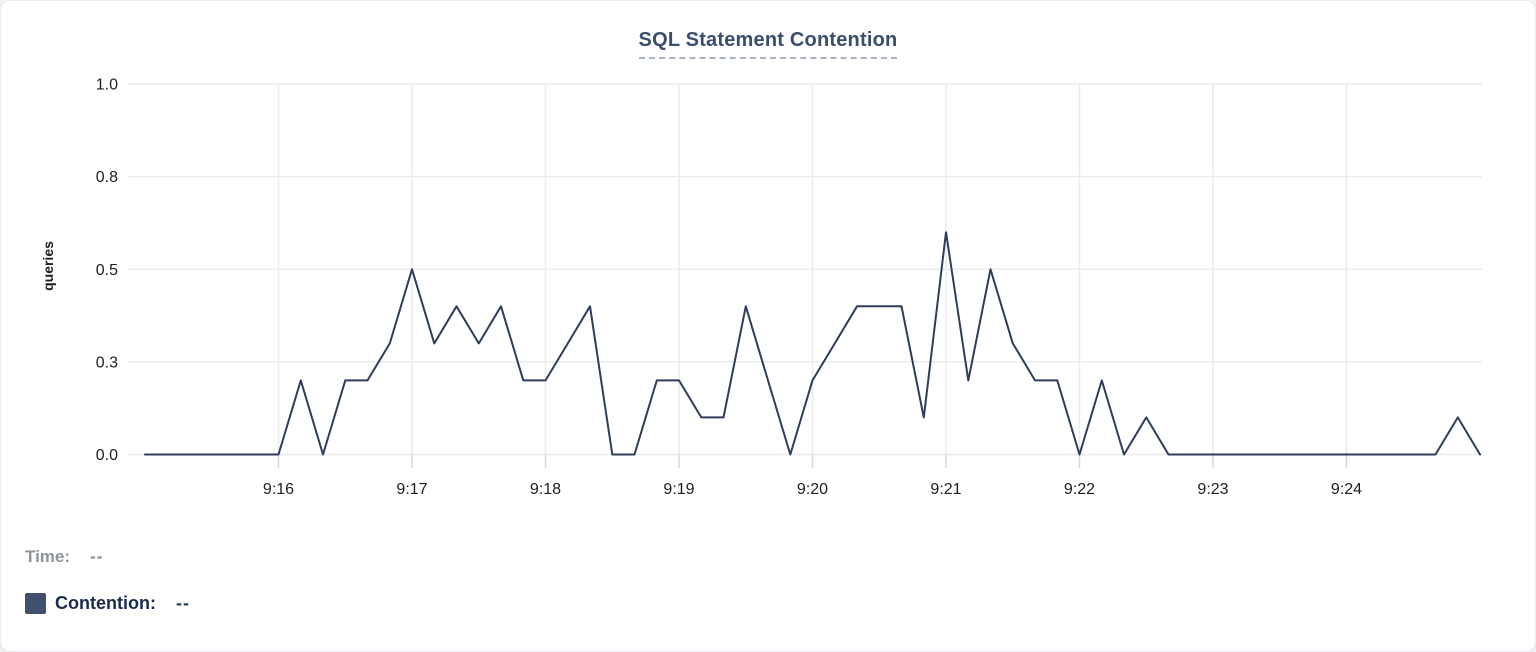  What do you see at coordinates (1079, 489) in the screenshot?
I see `x-tick-label: 9:22` at bounding box center [1079, 489].